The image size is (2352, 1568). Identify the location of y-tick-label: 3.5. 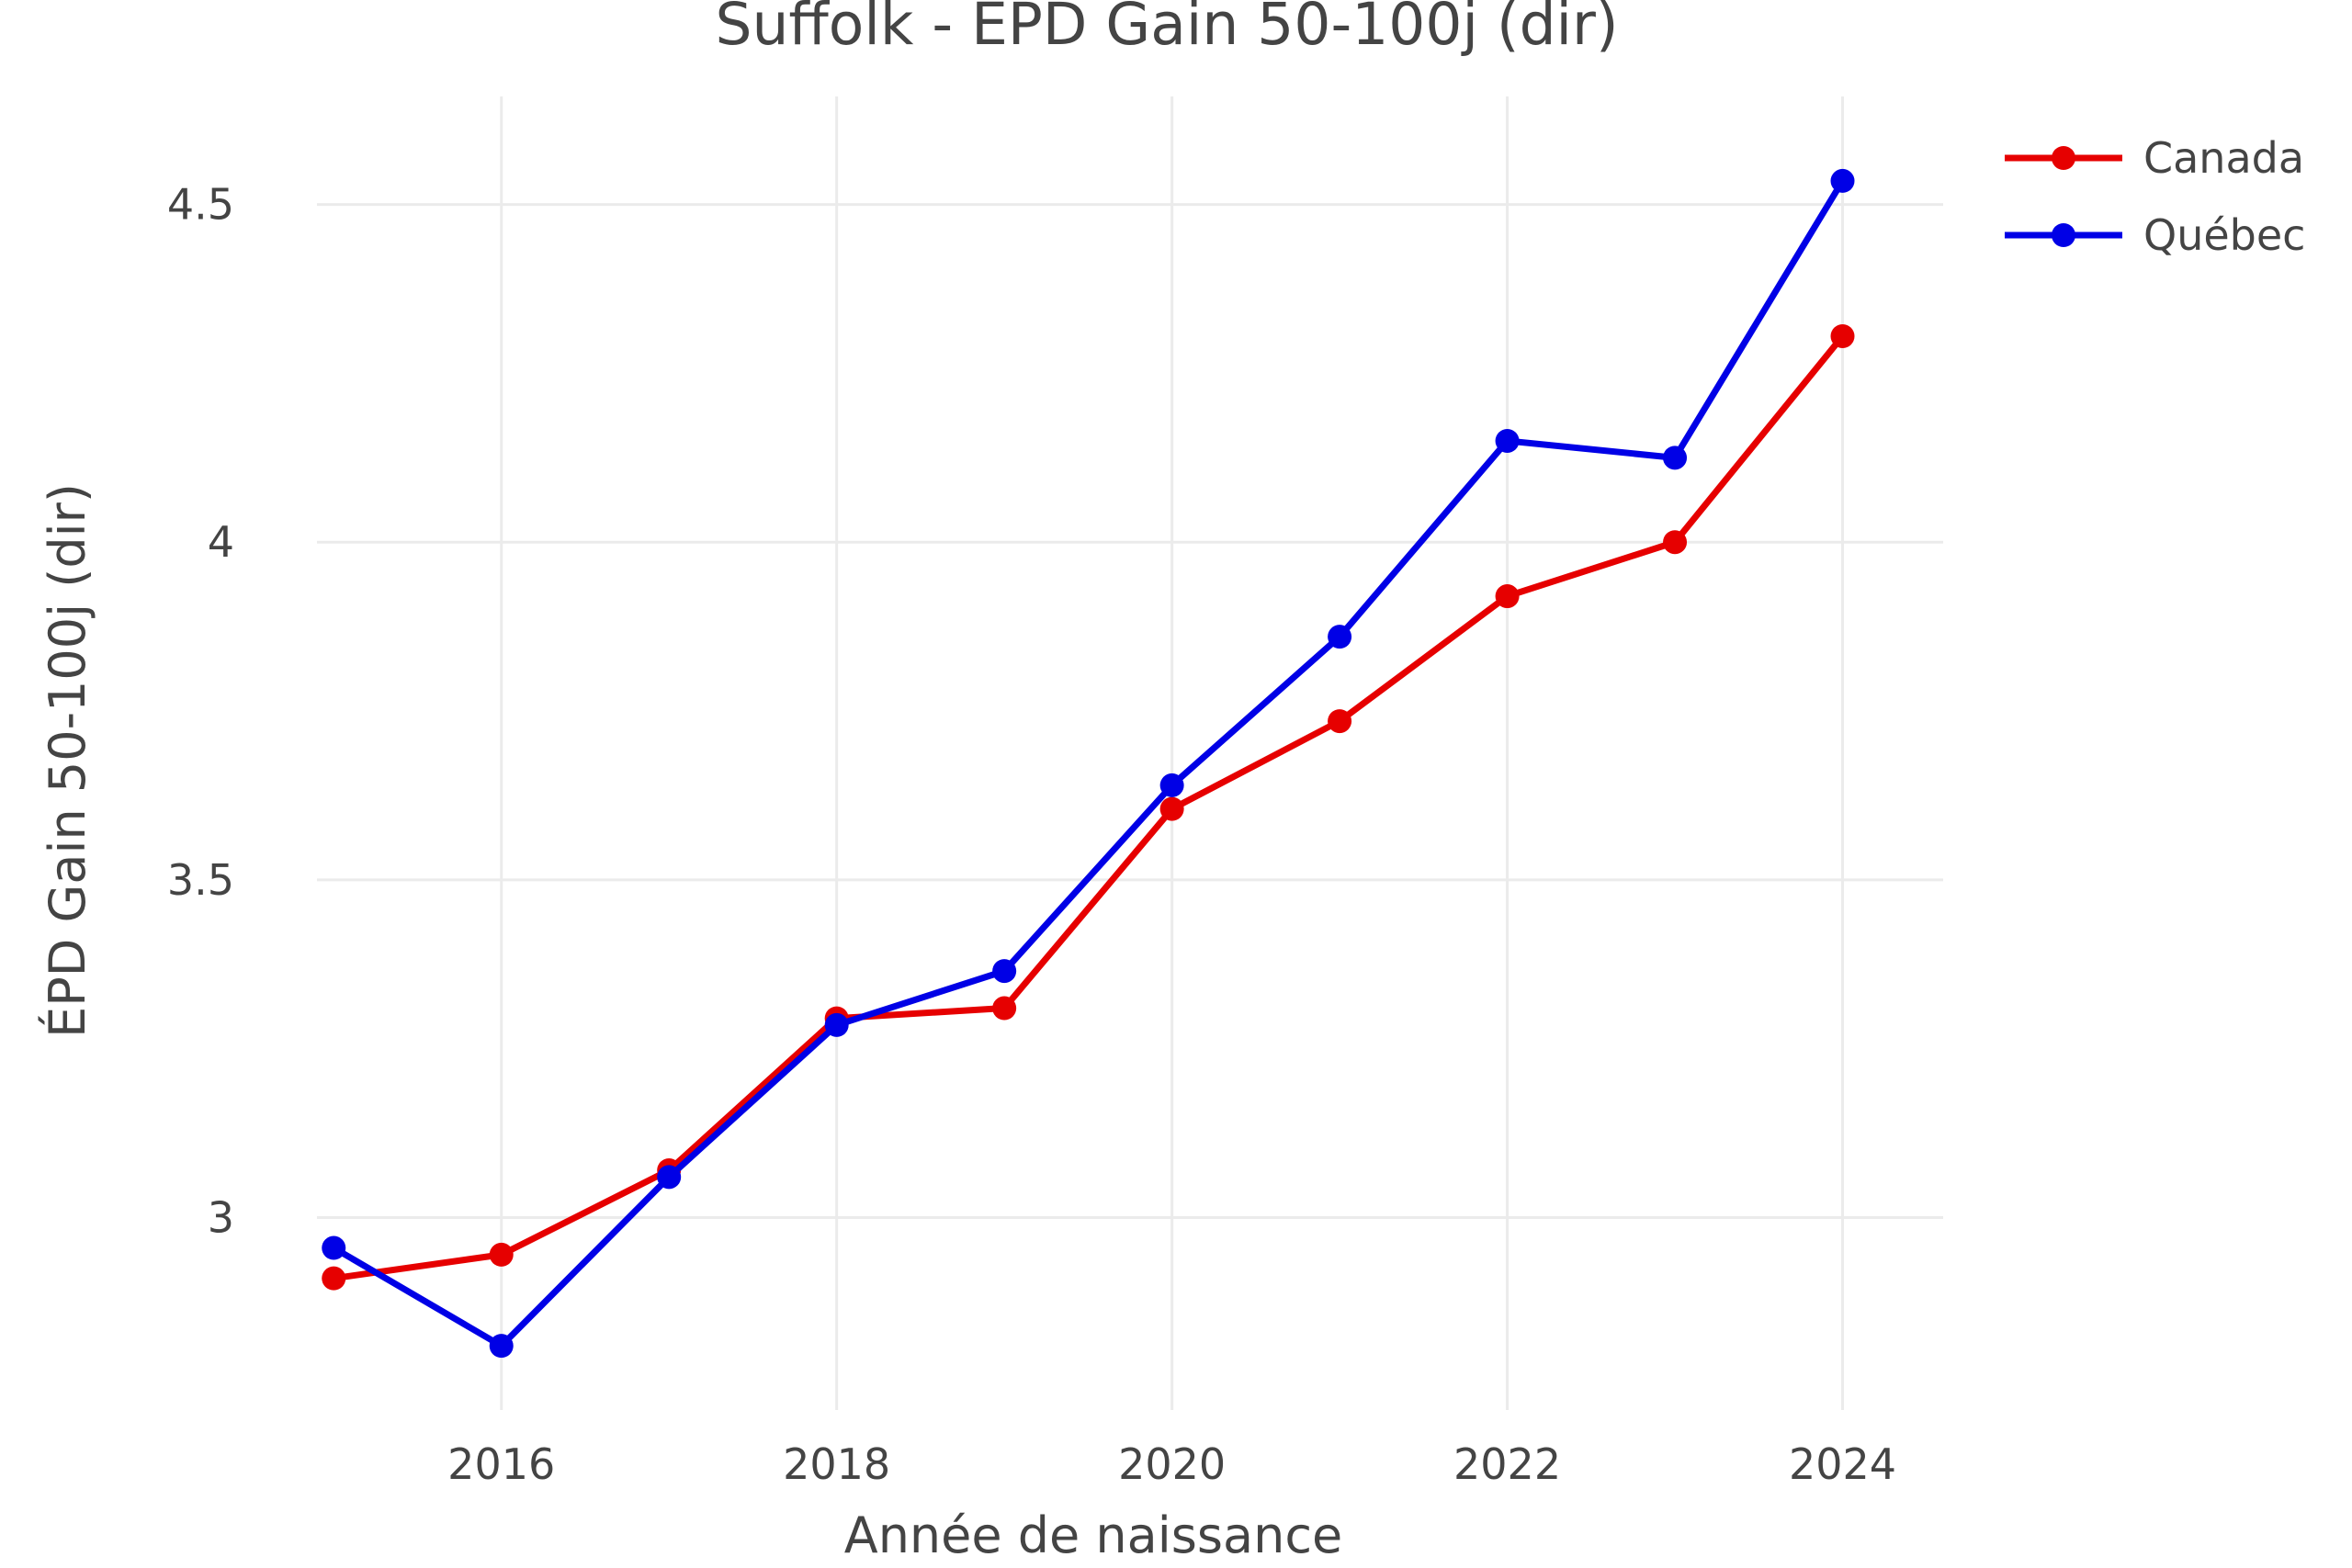
(201, 880).